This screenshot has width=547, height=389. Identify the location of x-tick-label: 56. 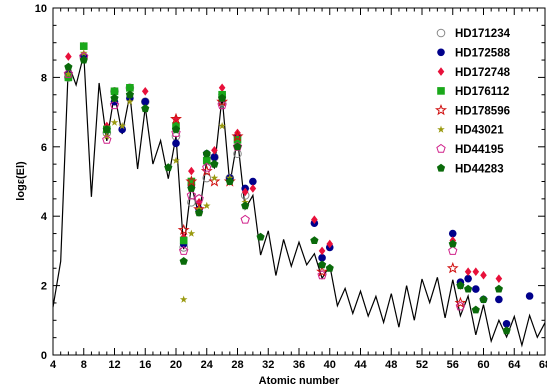
(453, 365).